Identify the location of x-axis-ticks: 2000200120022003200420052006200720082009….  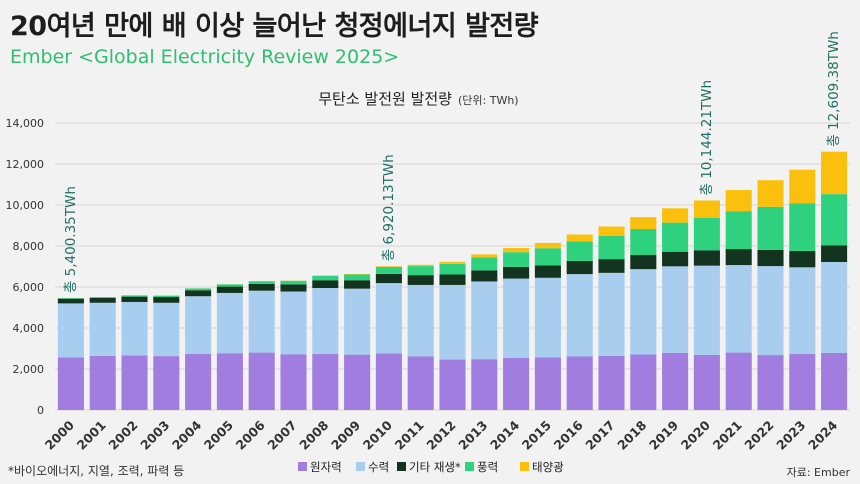
(441, 434).